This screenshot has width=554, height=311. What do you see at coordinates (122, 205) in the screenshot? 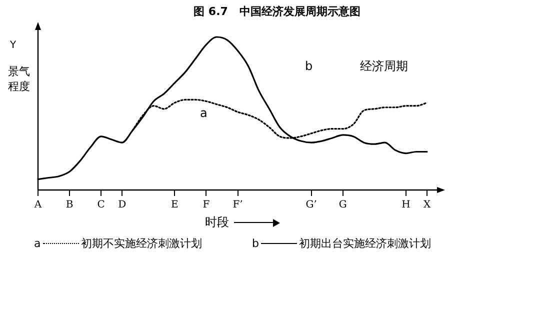
I see `x-tick-label: D` at bounding box center [122, 205].